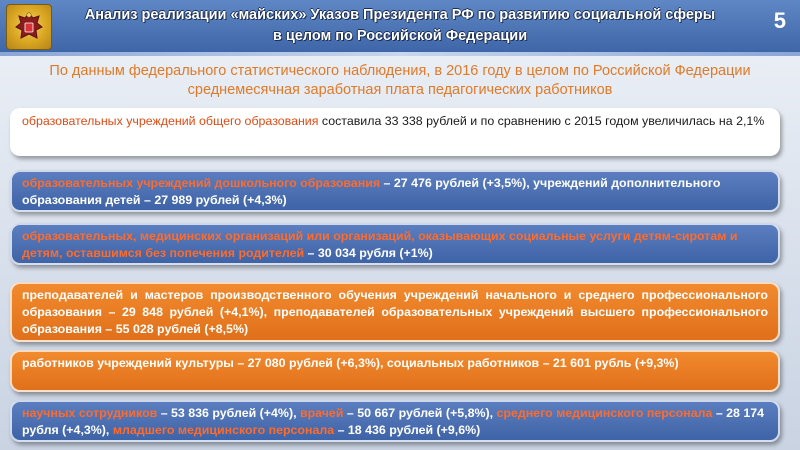 This screenshot has width=800, height=450. I want to click on item-highlight: социальных работников, so click(463, 363).